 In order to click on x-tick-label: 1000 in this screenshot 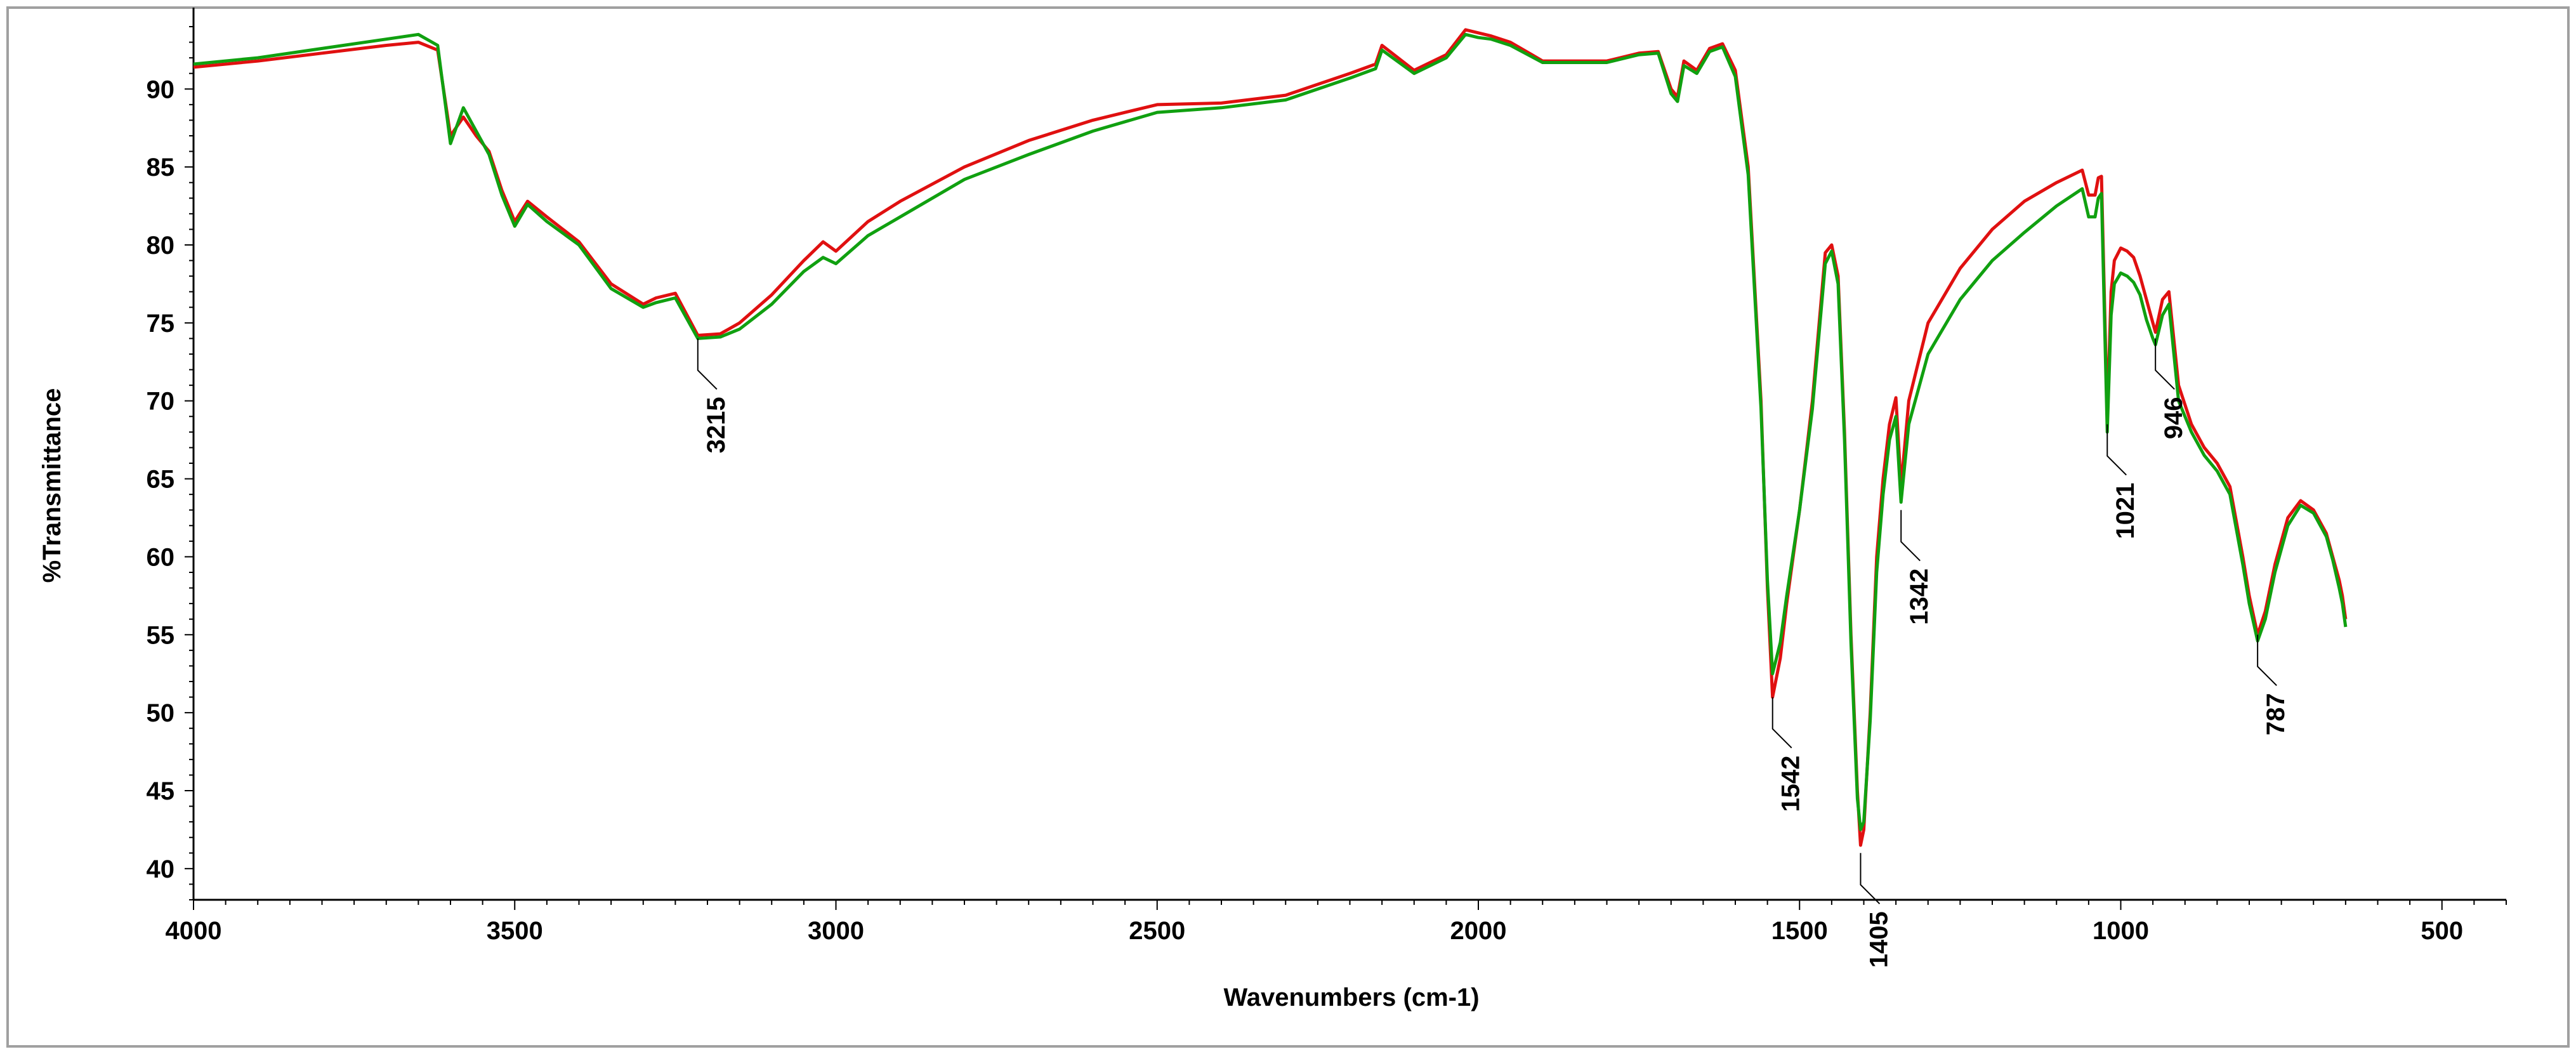, I will do `click(2121, 931)`.